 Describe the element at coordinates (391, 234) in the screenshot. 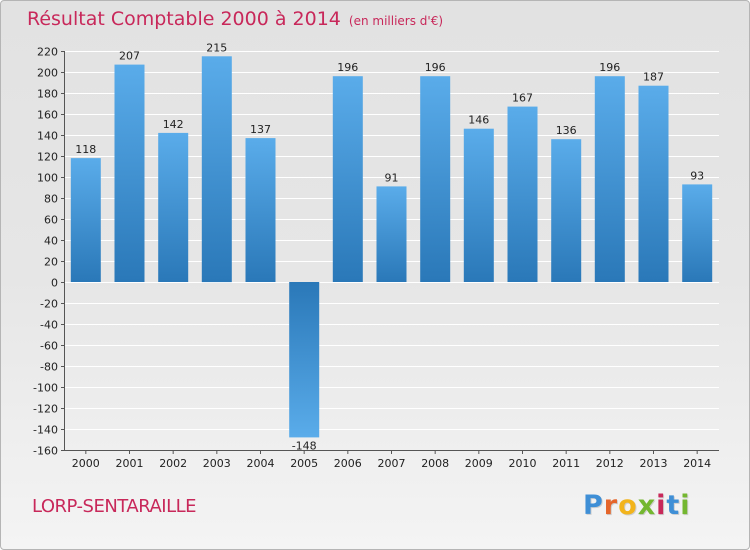

I see `bar-2007` at that location.